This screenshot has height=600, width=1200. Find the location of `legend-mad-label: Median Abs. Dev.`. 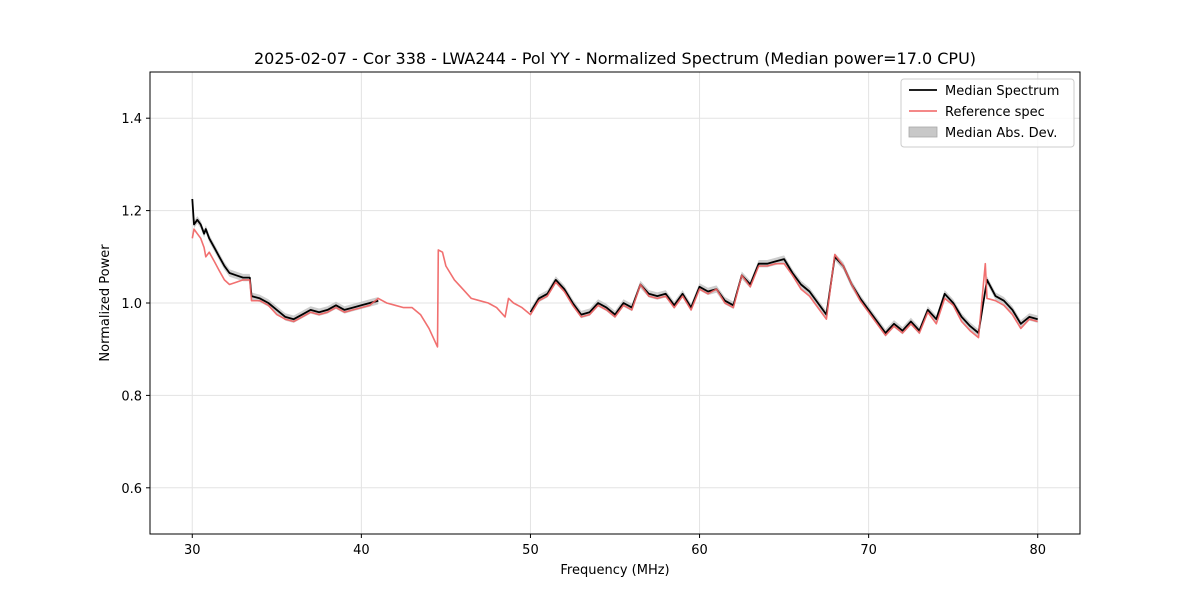

legend-mad-label: Median Abs. Dev. is located at coordinates (1001, 133).